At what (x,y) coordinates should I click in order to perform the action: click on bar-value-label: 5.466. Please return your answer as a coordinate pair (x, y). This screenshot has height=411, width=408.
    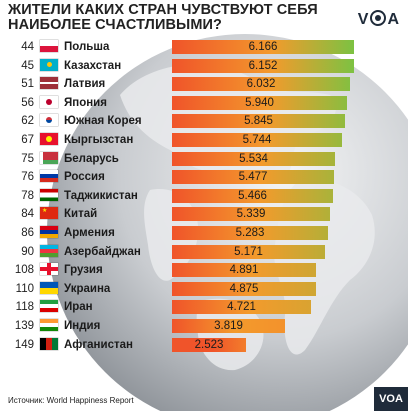
    Looking at the image, I should click on (252, 195).